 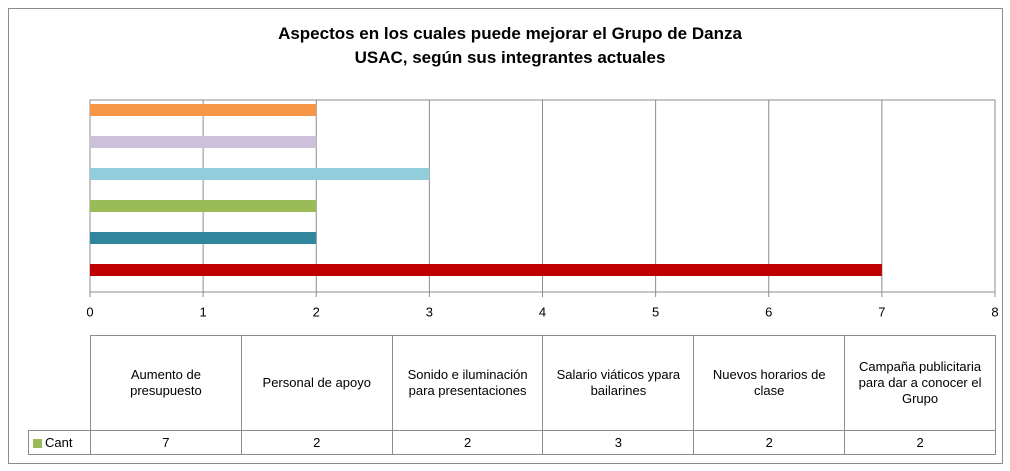 What do you see at coordinates (429, 311) in the screenshot?
I see `x-tick-label: 3` at bounding box center [429, 311].